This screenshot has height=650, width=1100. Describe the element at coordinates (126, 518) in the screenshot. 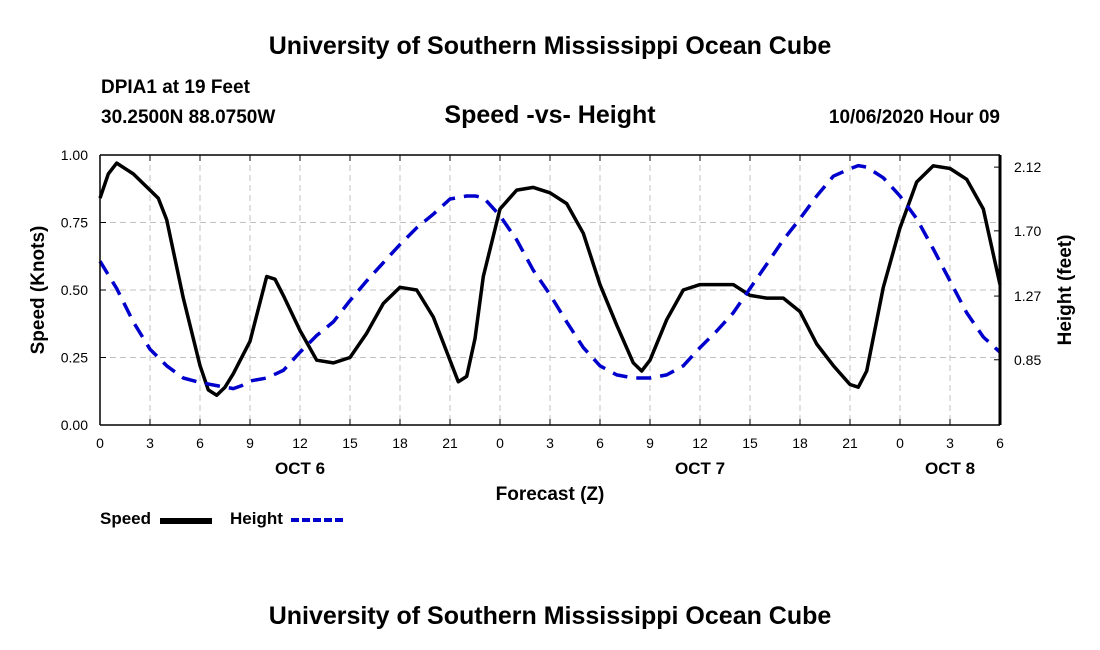

I see `legend-speed-label: Speed` at that location.